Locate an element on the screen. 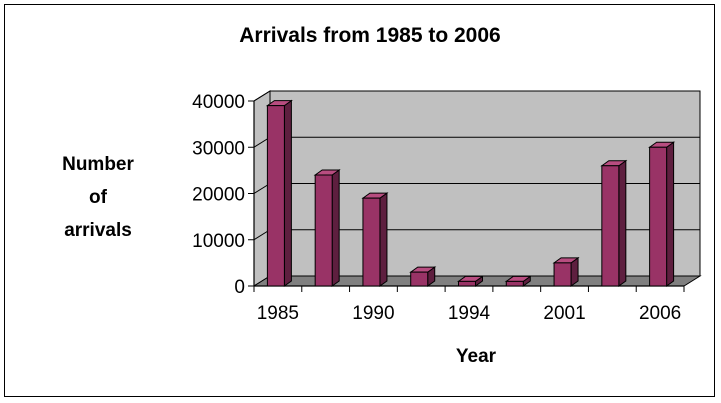 This screenshot has height=403, width=721. x-tick-labels: 1985 1990 1994 2001 2006 is located at coordinates (469, 313).